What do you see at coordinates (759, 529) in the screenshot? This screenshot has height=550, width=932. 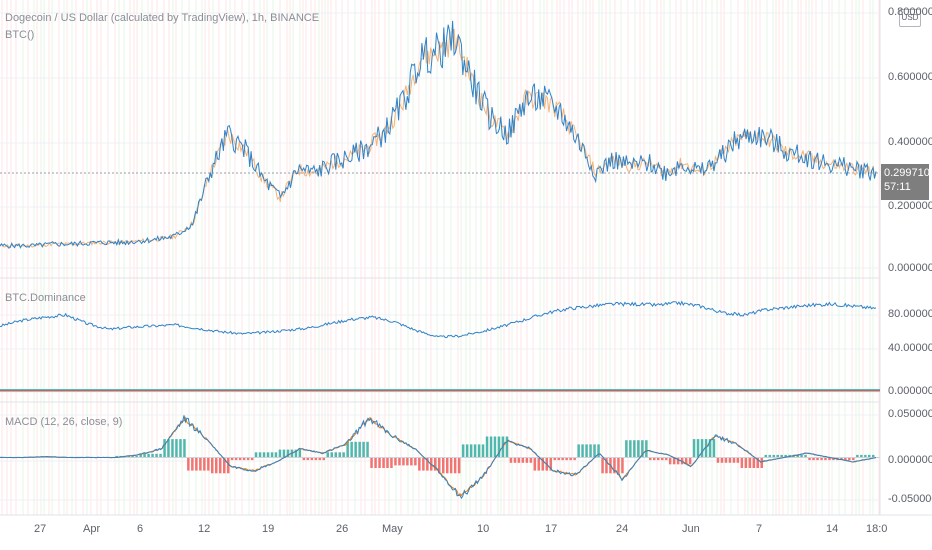 I see `time-tick: 7` at bounding box center [759, 529].